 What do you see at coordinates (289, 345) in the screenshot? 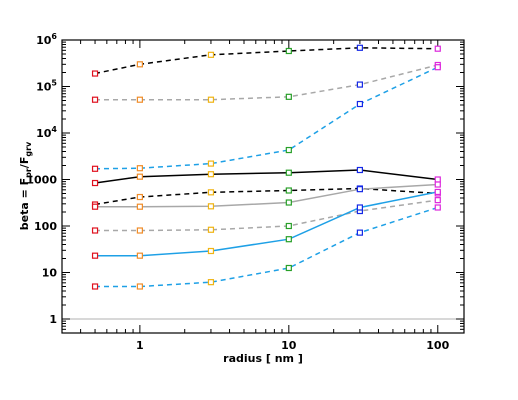
I see `x-tick-label: 10` at bounding box center [289, 345].